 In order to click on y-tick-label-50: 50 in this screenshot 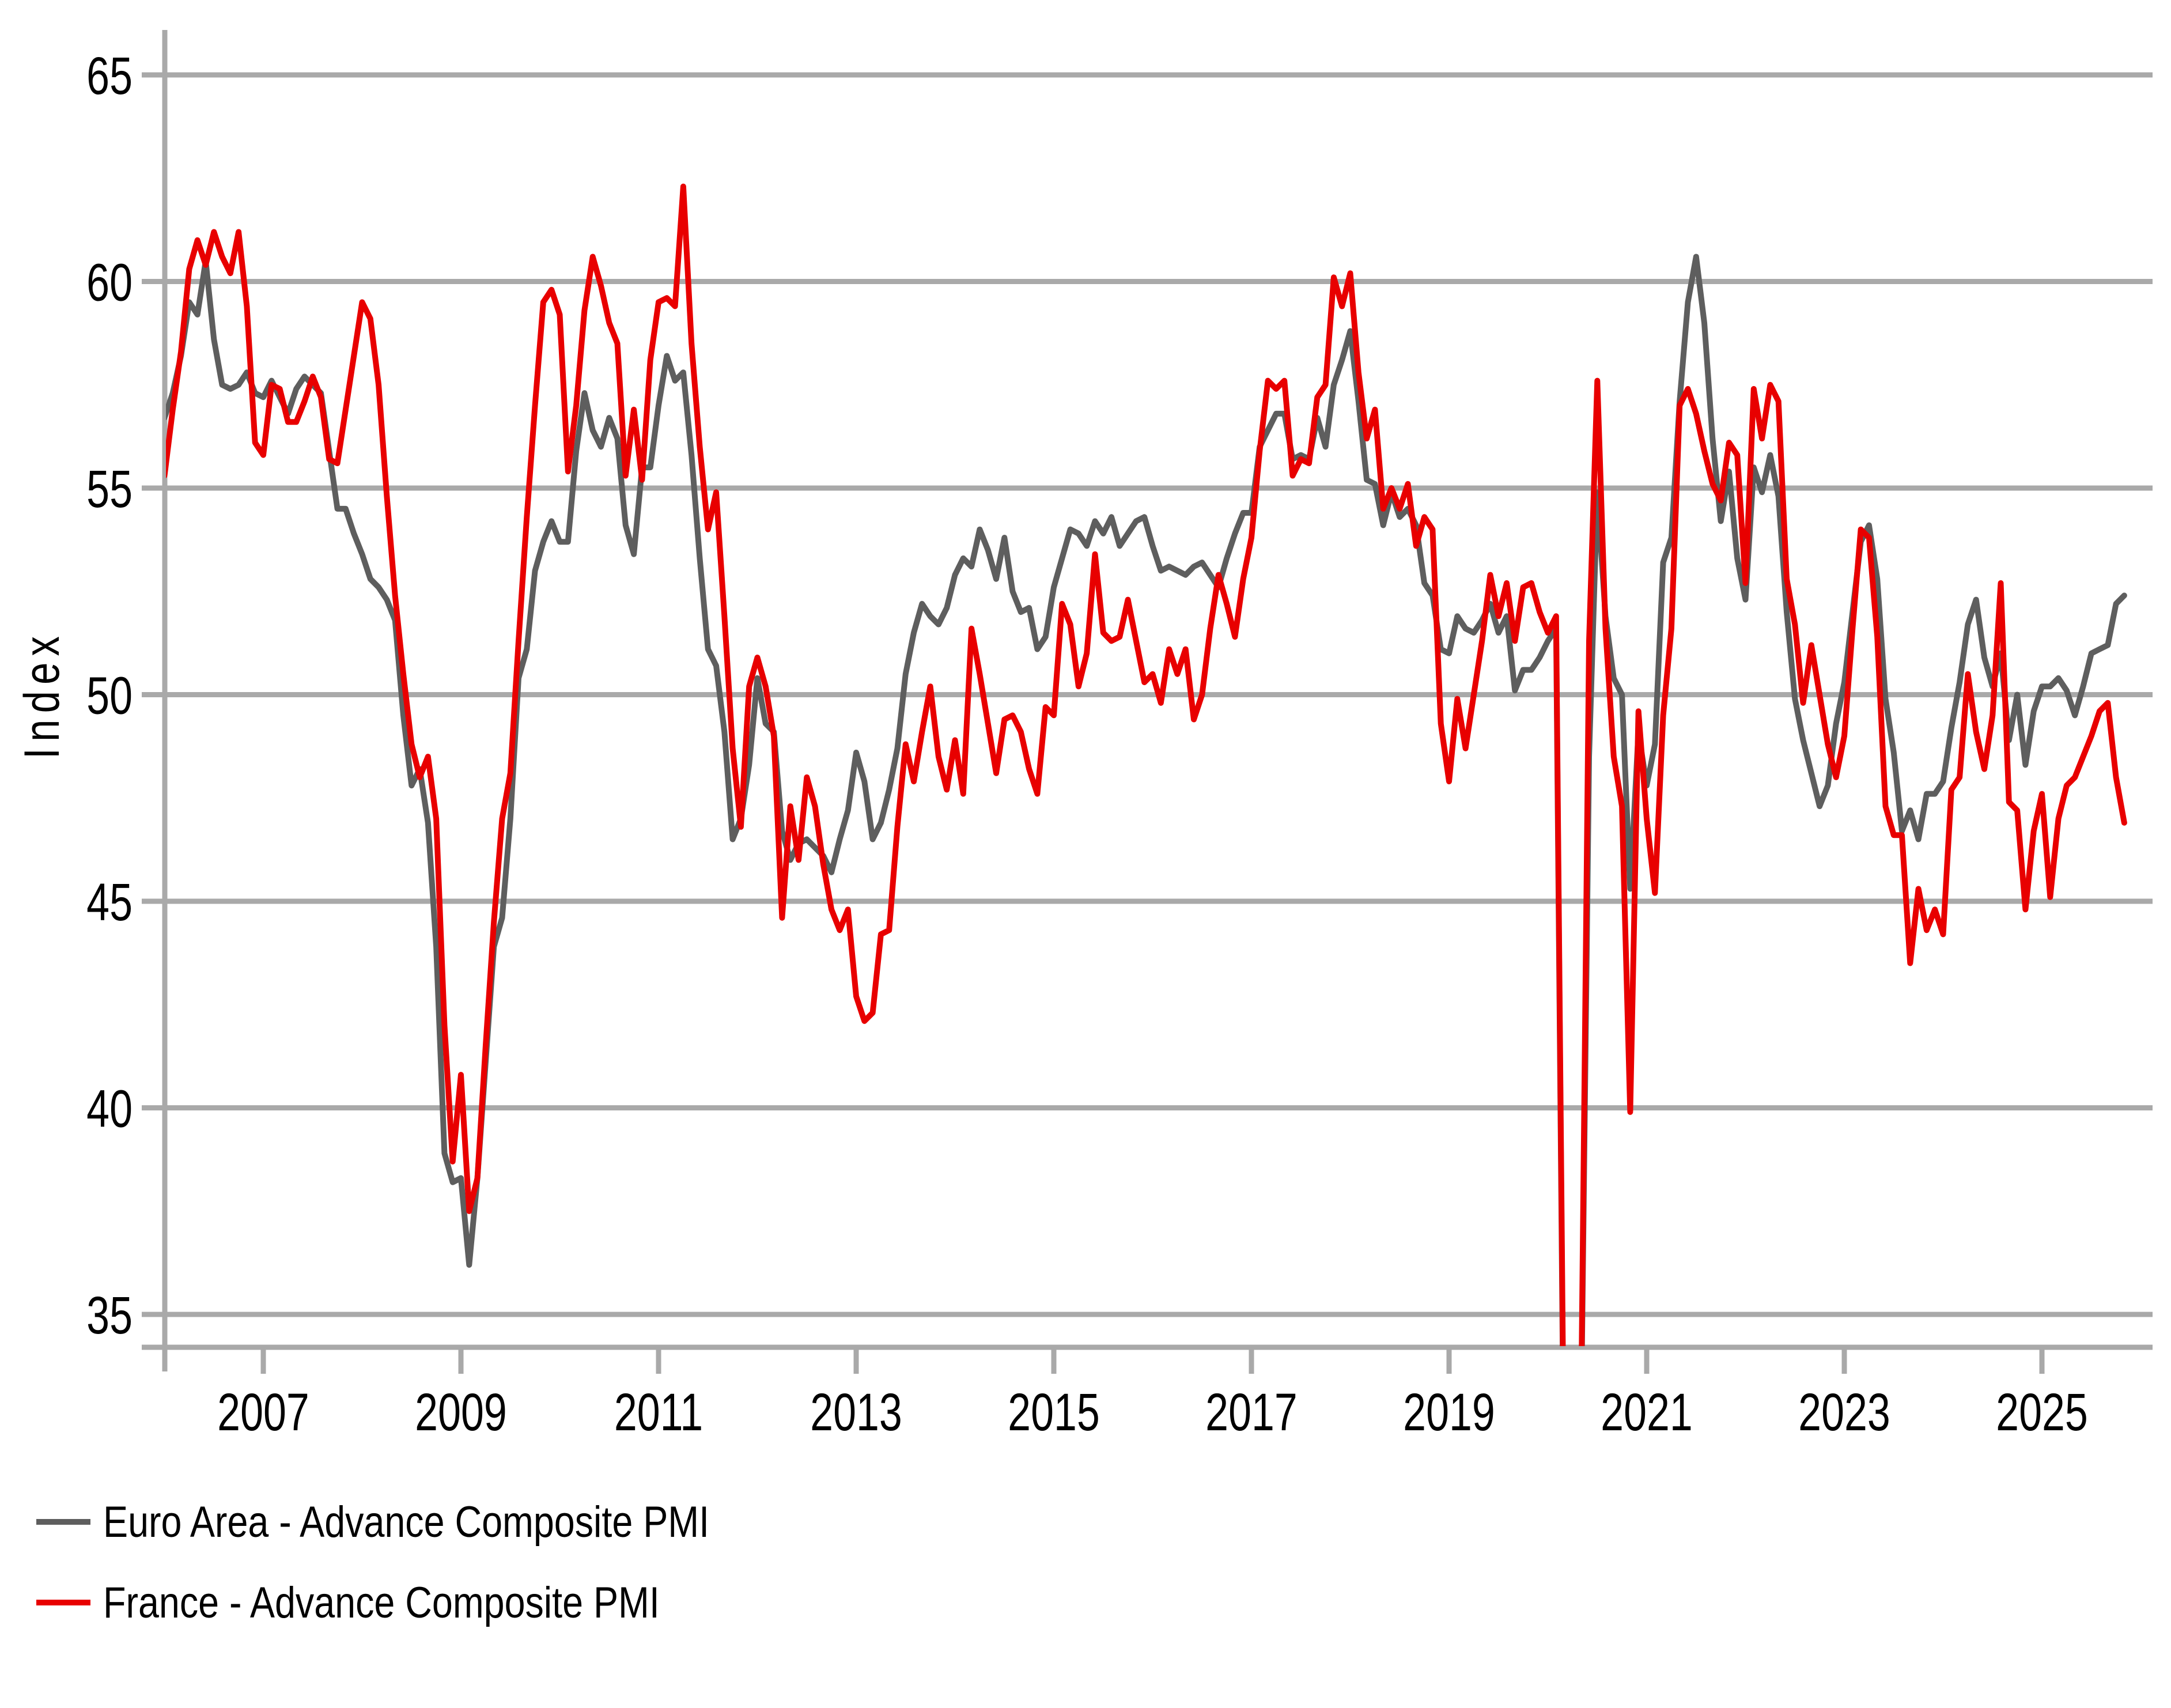, I will do `click(110, 695)`.